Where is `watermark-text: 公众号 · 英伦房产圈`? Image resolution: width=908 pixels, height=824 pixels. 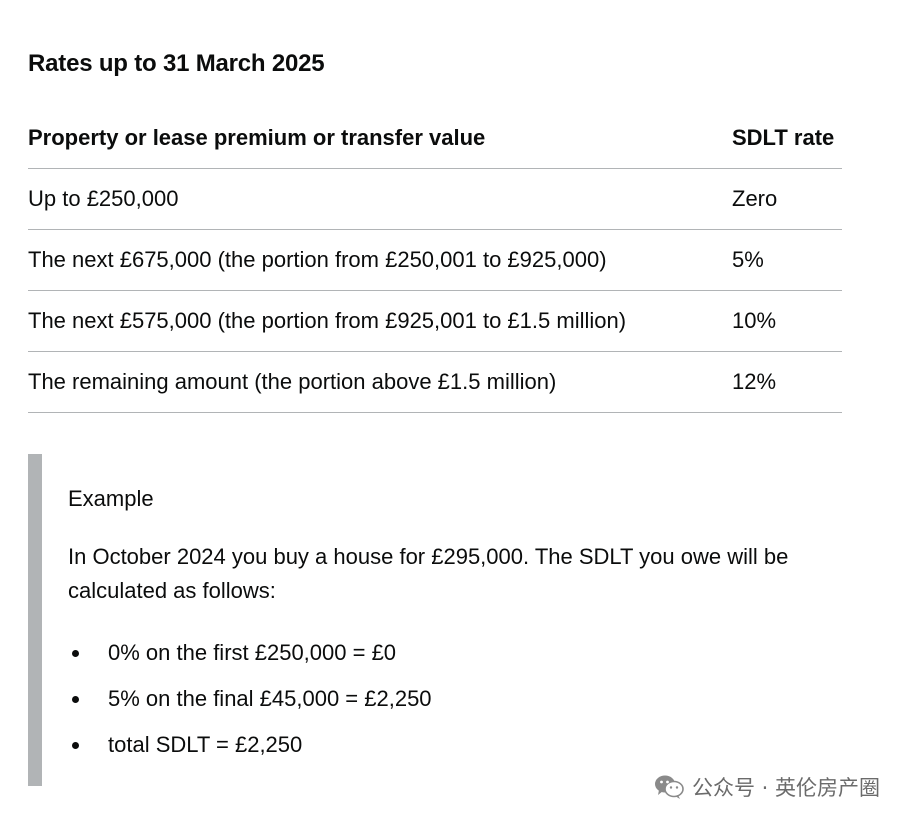 watermark-text: 公众号 · 英伦房产圈 is located at coordinates (785, 788).